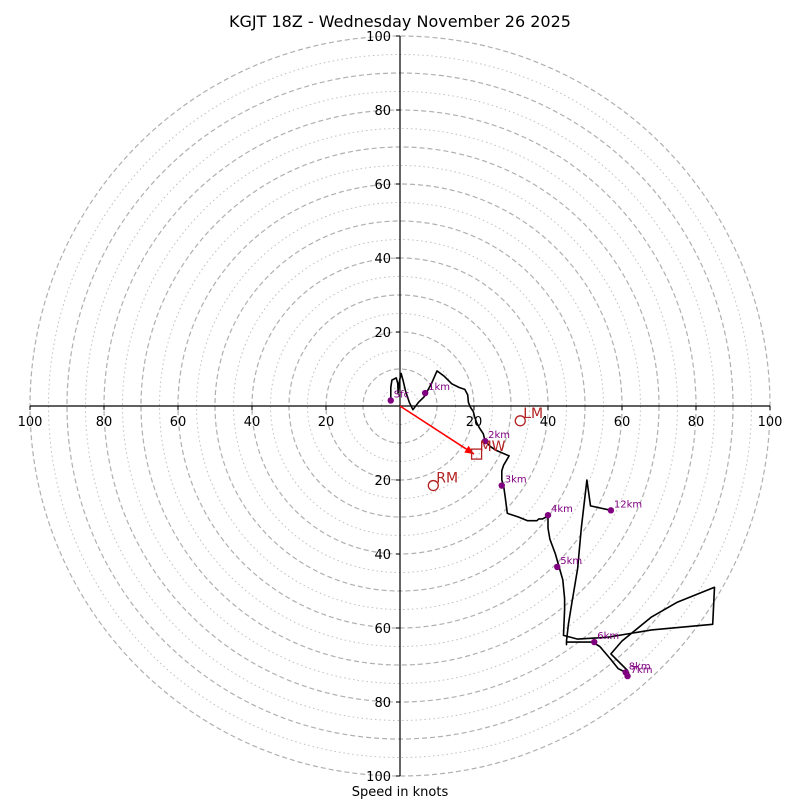 The width and height of the screenshot is (800, 800). Describe the element at coordinates (485, 441) in the screenshot. I see `height-marker-2km` at that location.